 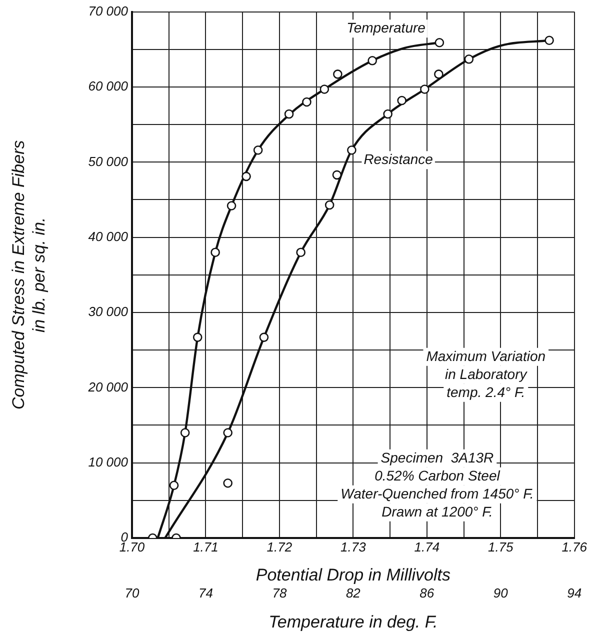 What do you see at coordinates (108, 10) in the screenshot?
I see `y-tick-label: 70 000` at bounding box center [108, 10].